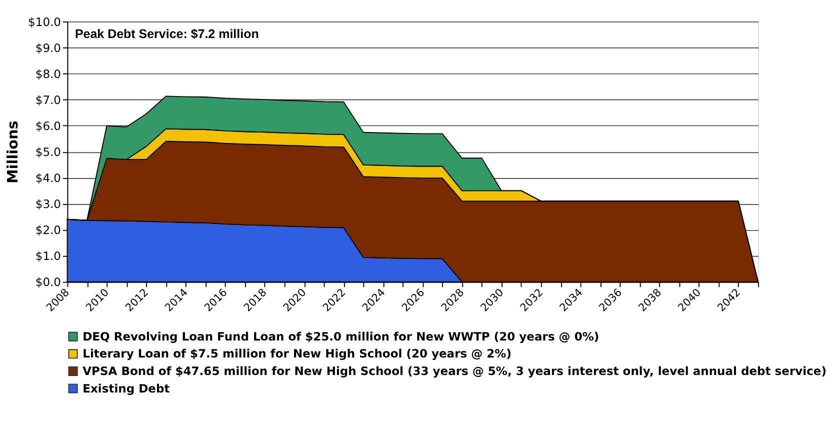 The width and height of the screenshot is (833, 446). Describe the element at coordinates (48, 151) in the screenshot. I see `y-tick-label: $5.0` at that location.